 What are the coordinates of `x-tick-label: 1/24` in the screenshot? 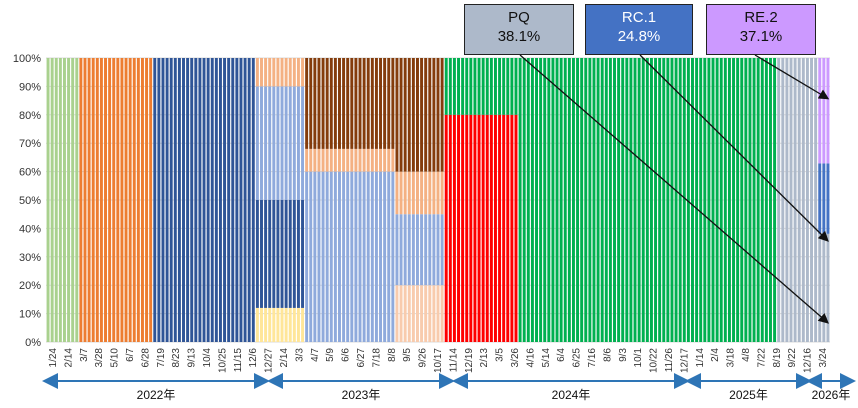 It's located at (53, 358).